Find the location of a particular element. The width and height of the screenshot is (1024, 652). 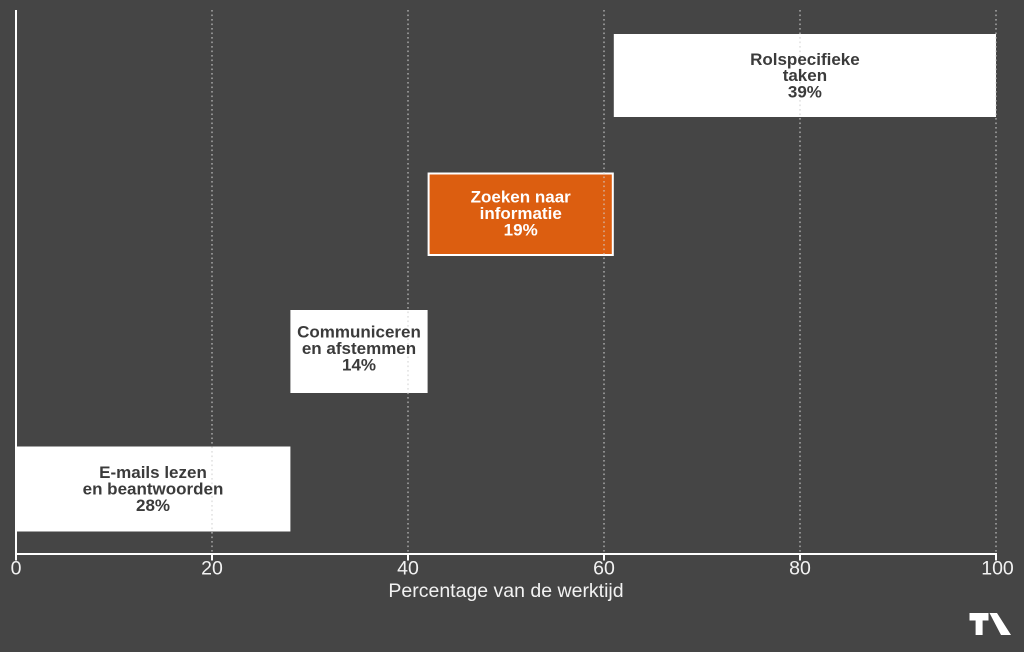

svg-text: 40 is located at coordinates (408, 569).